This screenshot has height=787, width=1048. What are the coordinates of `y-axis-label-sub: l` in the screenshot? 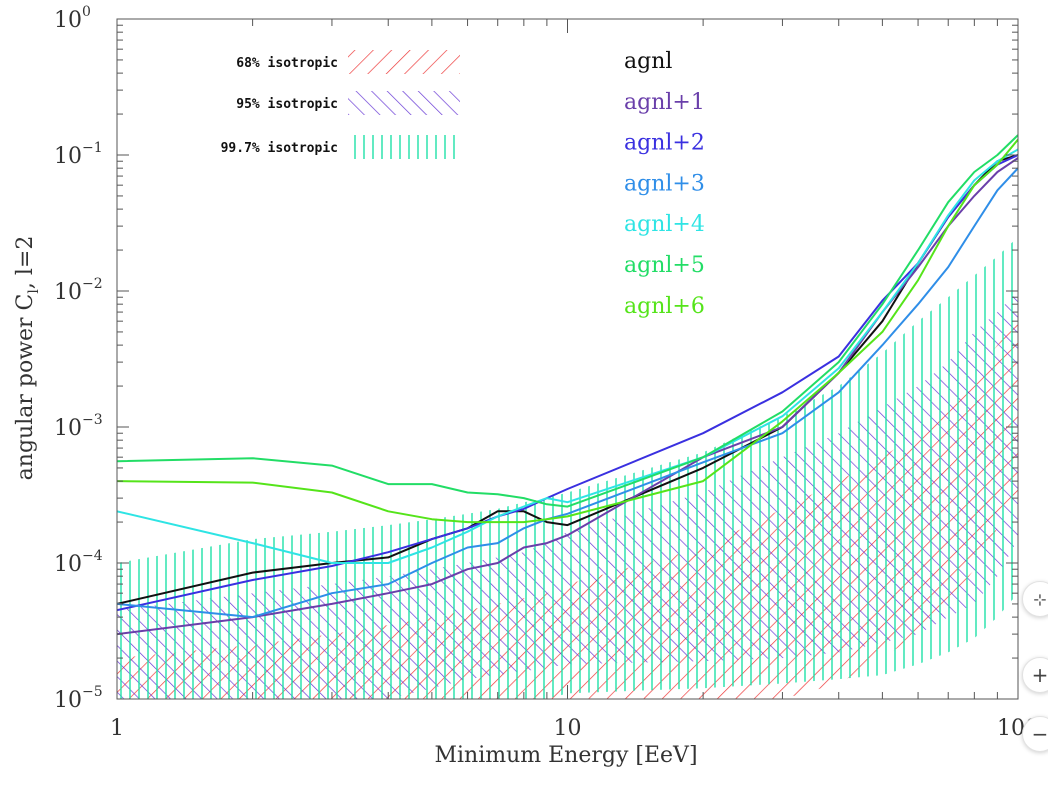 It's located at (34, 291).